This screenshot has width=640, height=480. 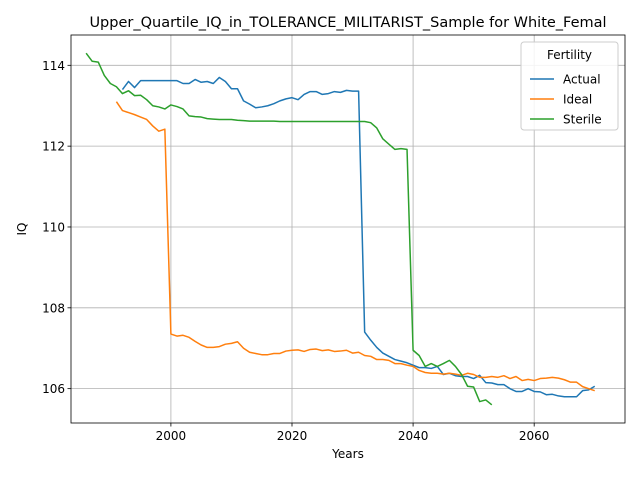 I want to click on y-tick-label: 110, so click(x=53, y=227).